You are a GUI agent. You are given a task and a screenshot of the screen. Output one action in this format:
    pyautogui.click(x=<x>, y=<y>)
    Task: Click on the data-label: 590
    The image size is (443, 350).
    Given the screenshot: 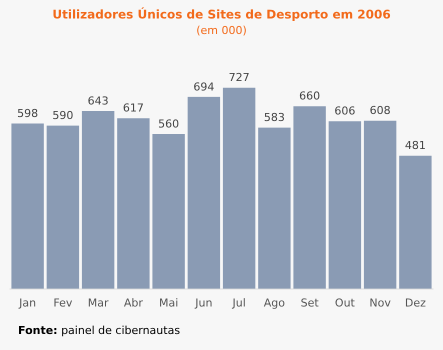 What is the action you would take?
    pyautogui.click(x=63, y=115)
    